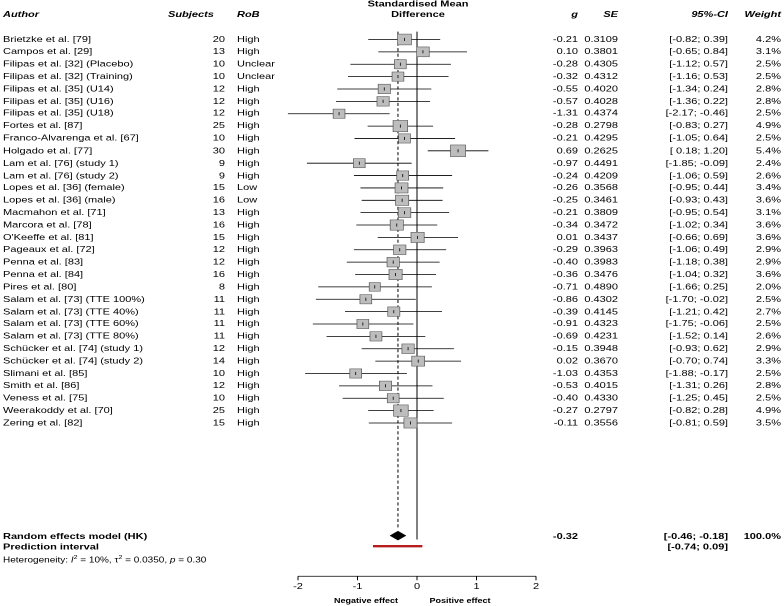  I want to click on header-rob: RoB, so click(248, 15).